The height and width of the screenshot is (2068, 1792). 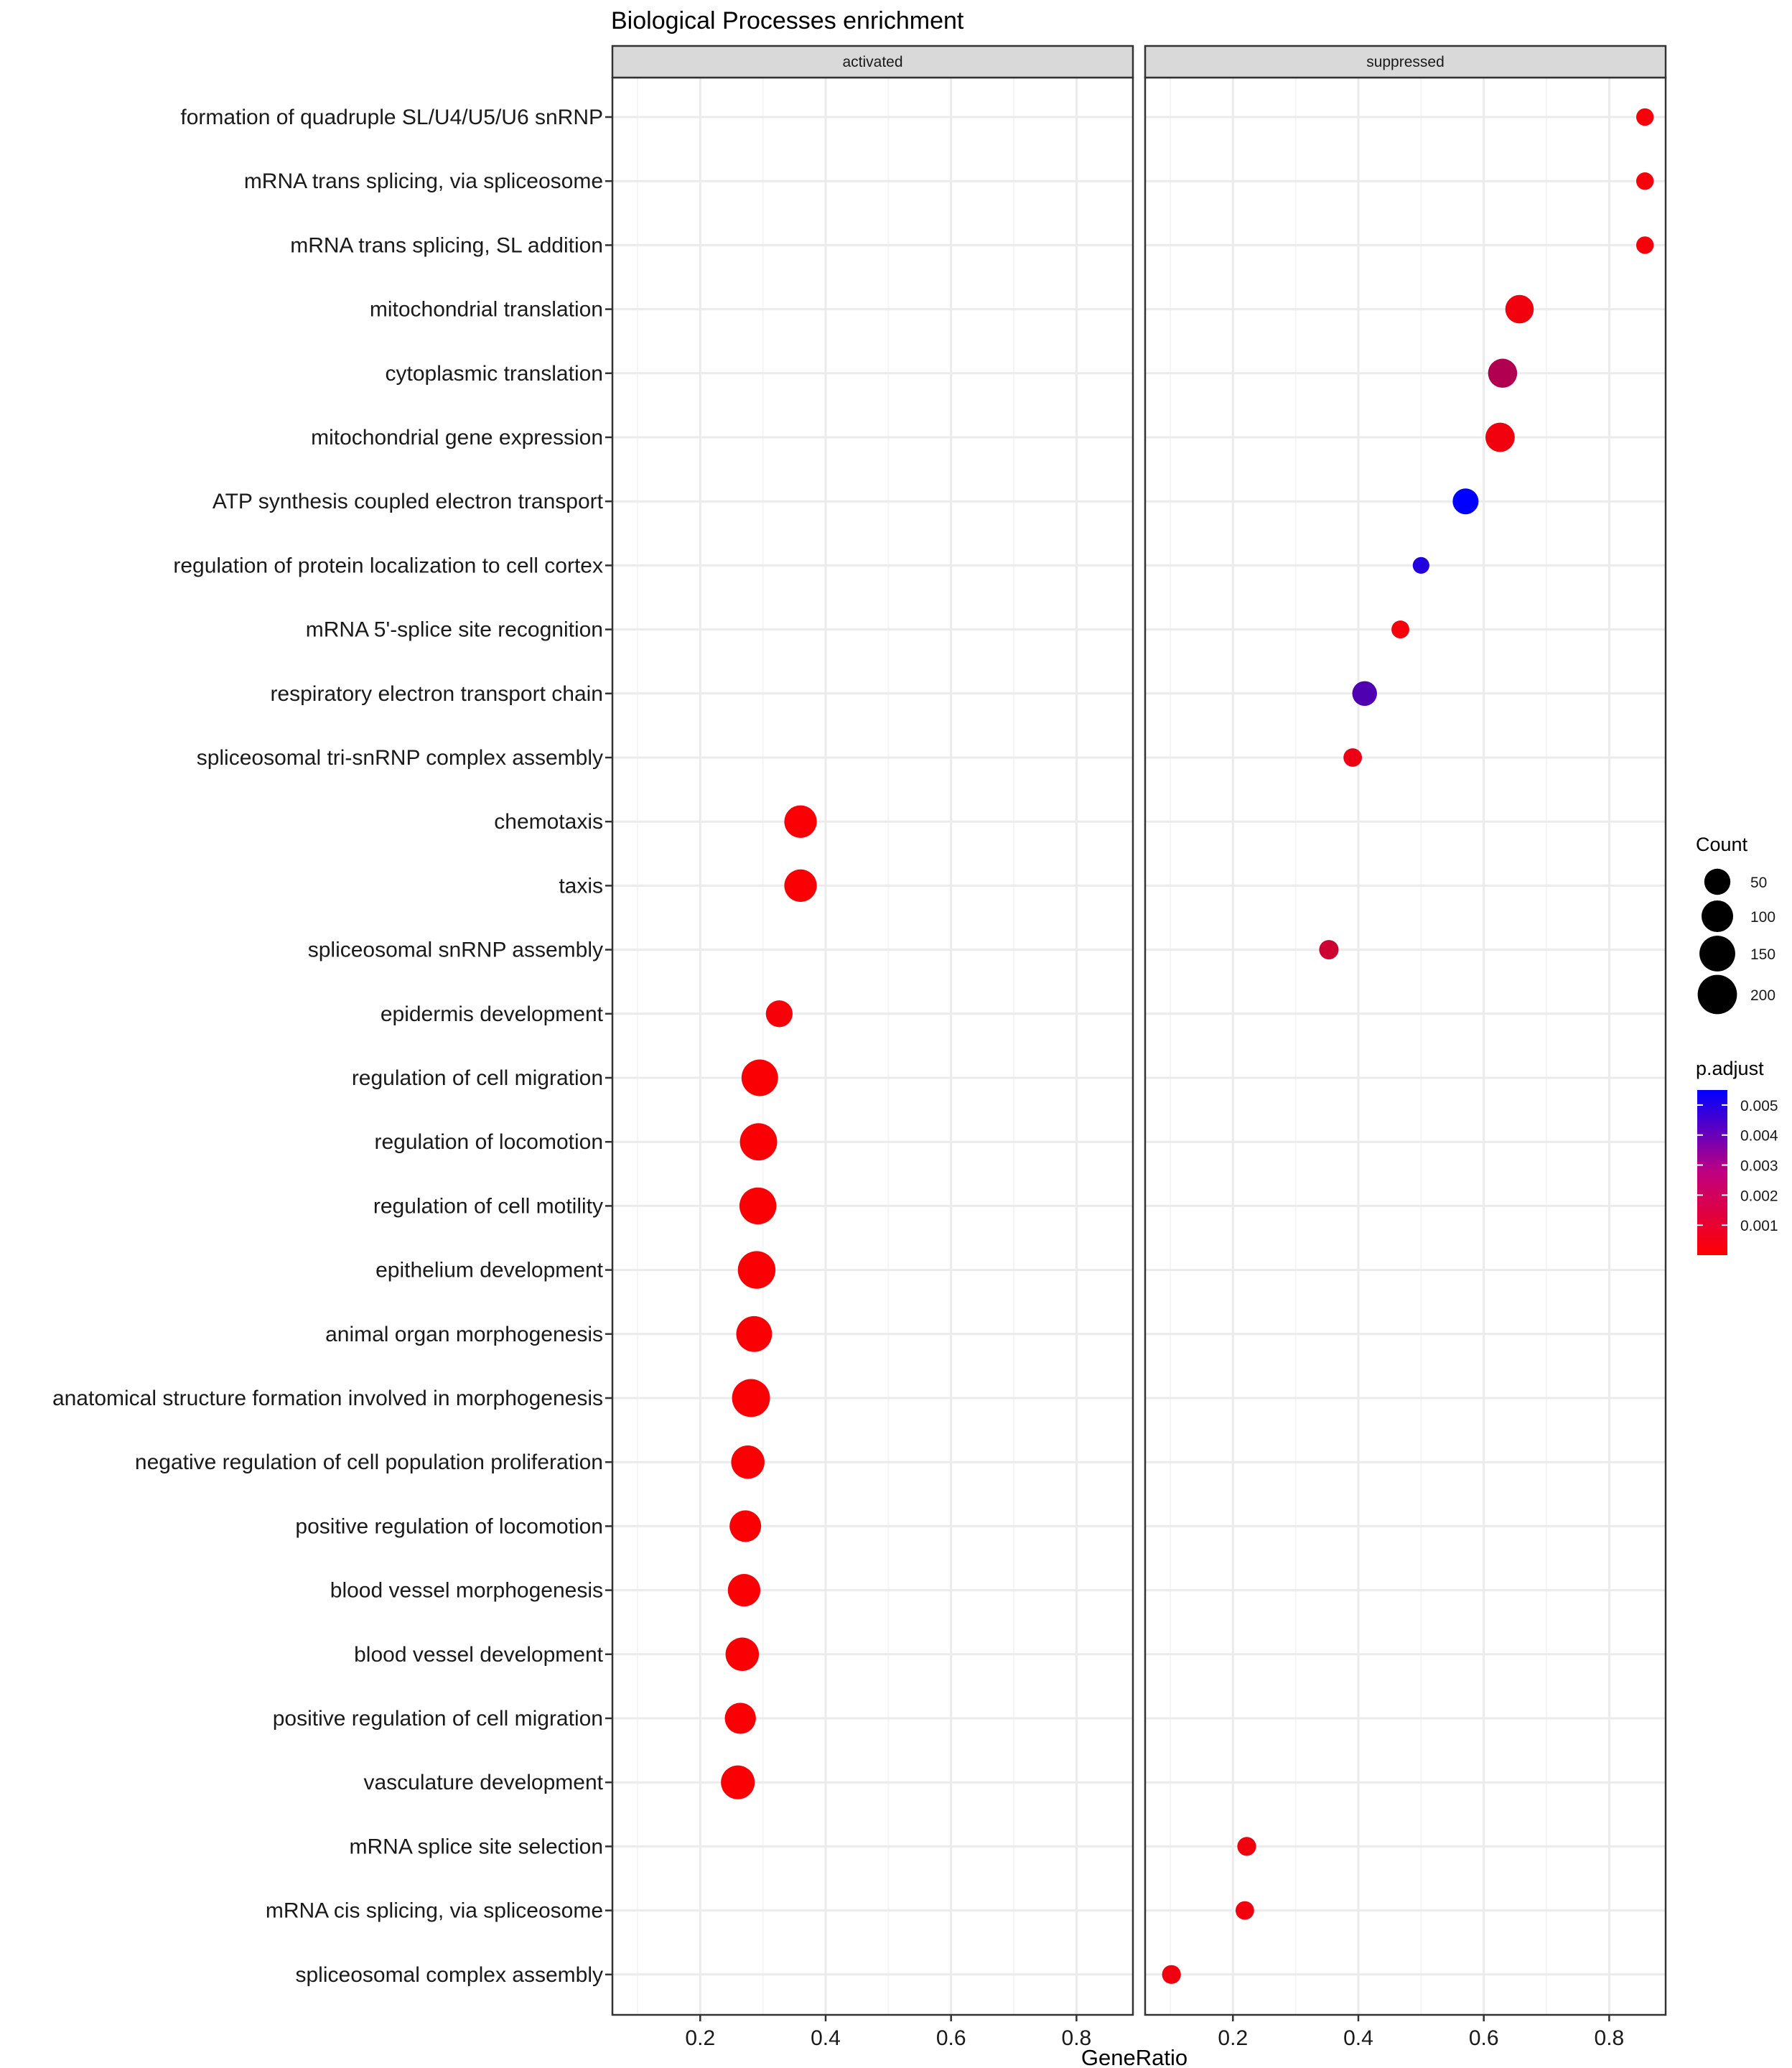 What do you see at coordinates (488, 1142) in the screenshot?
I see `term-label: regulation of locomotion` at bounding box center [488, 1142].